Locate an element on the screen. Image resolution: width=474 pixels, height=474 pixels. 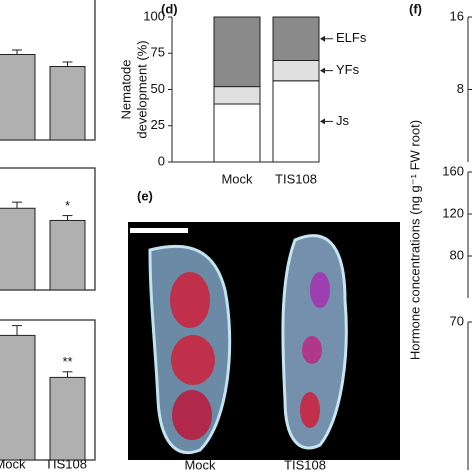
panel-label: (e) is located at coordinates (145, 195).